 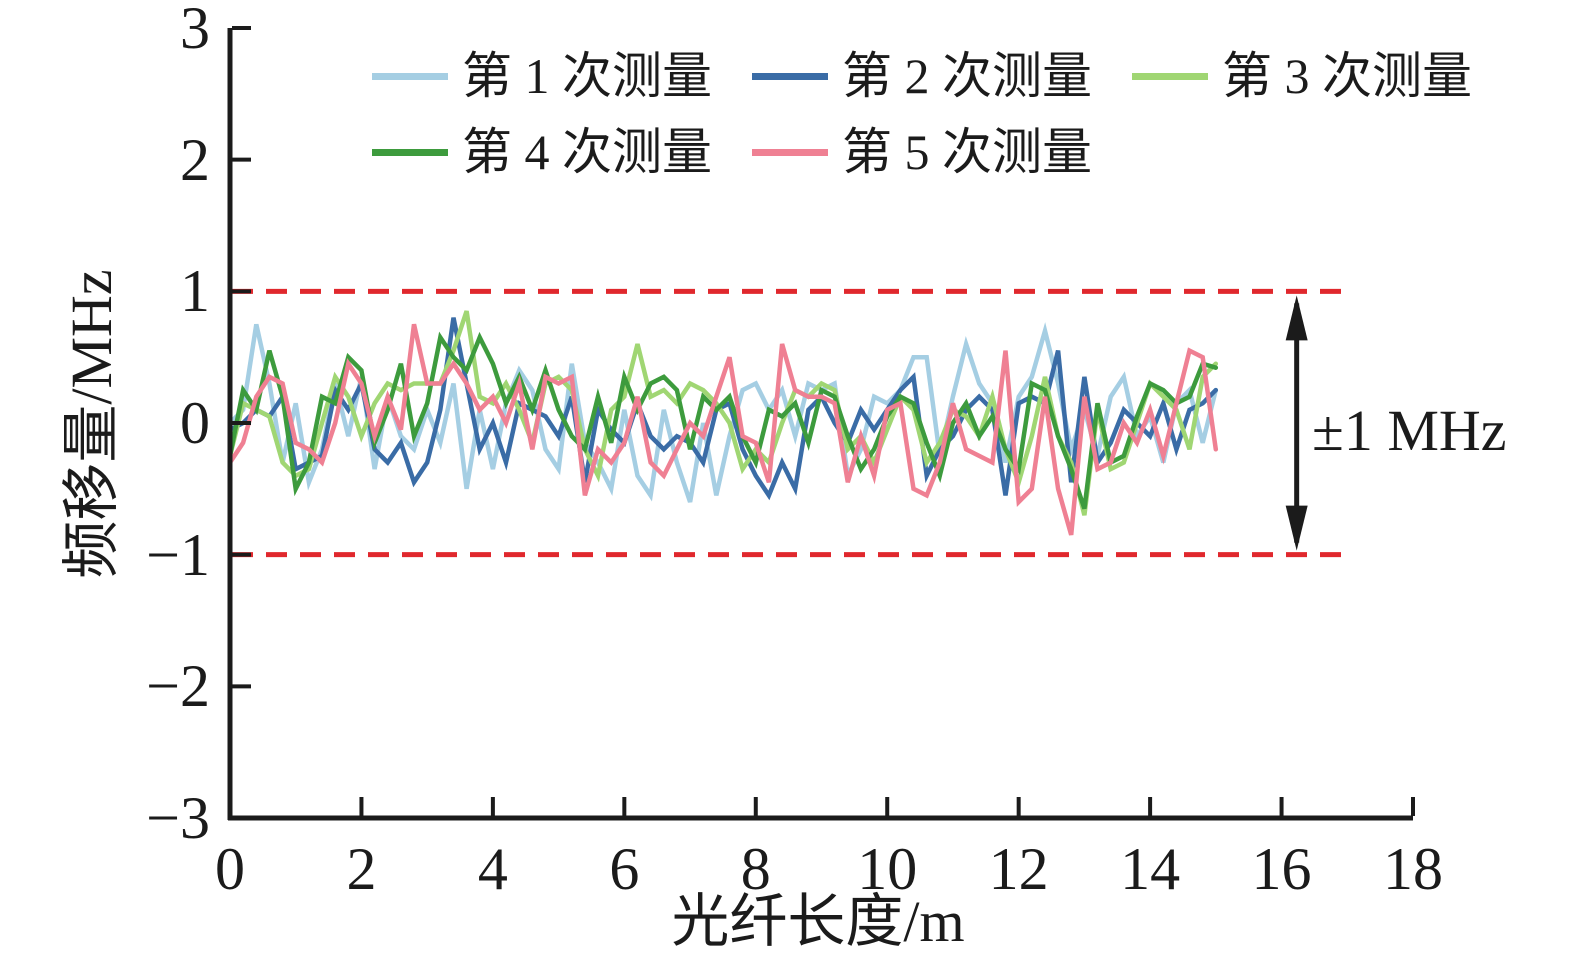 I want to click on legend-row: 第 1 次测量 第 2 次测量 第 3 次测量, so click(x=922, y=76).